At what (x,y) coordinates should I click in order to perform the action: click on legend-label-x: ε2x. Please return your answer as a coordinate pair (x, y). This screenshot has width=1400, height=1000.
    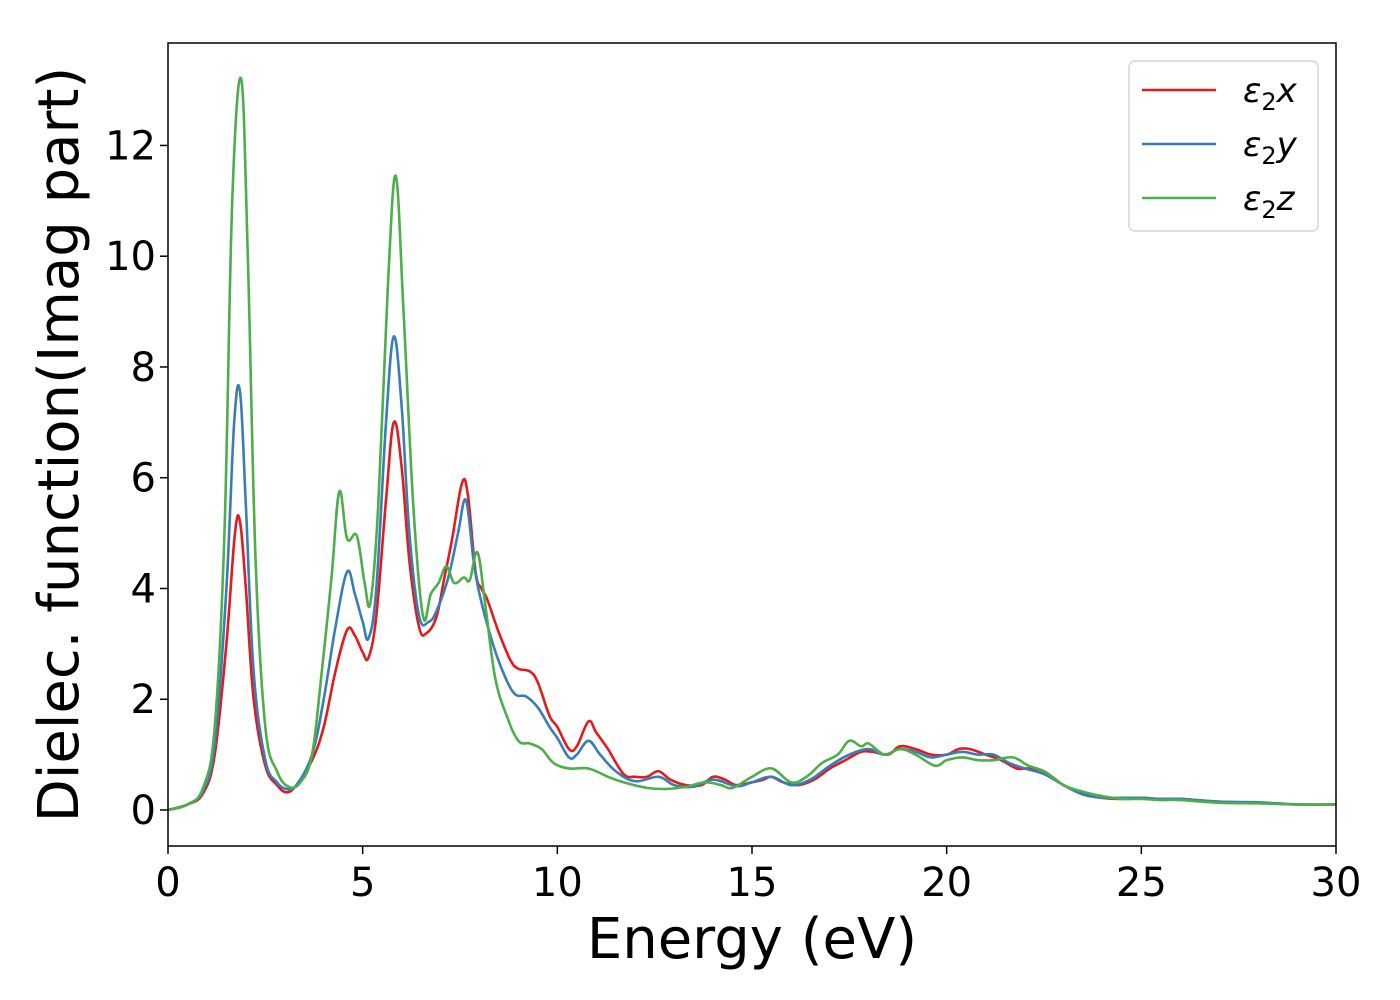
    Looking at the image, I should click on (1270, 93).